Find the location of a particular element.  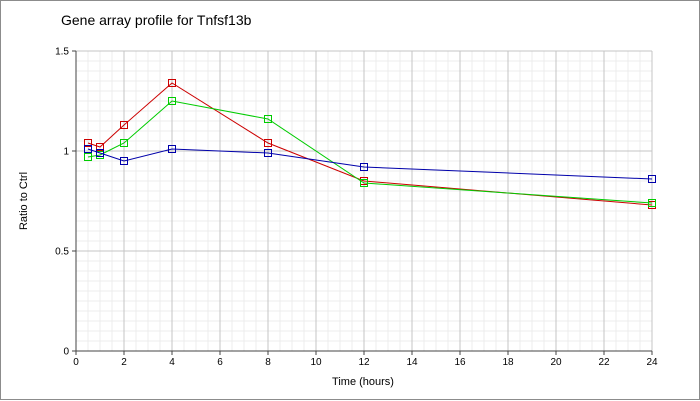

x-tick-label: 0 is located at coordinates (76, 362).